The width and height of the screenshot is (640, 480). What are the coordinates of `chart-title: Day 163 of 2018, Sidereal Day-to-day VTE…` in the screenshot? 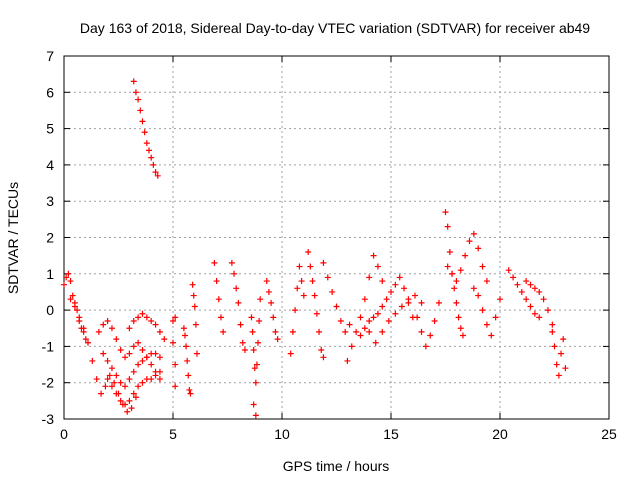 It's located at (335, 28).